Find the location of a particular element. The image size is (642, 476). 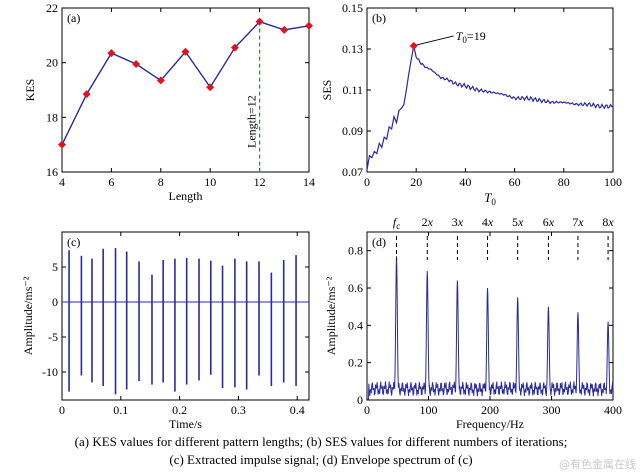

x-tick-label: 14 is located at coordinates (309, 182).